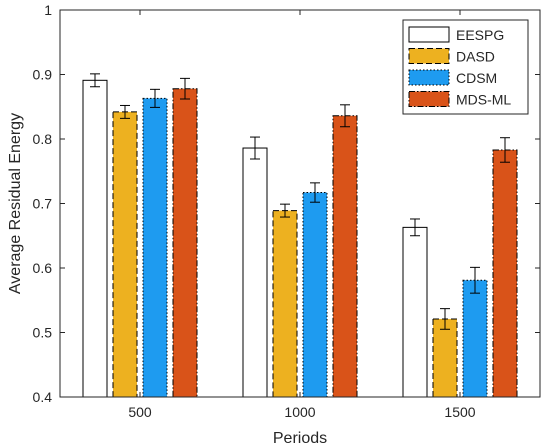  I want to click on legend-label: DASD, so click(475, 57).